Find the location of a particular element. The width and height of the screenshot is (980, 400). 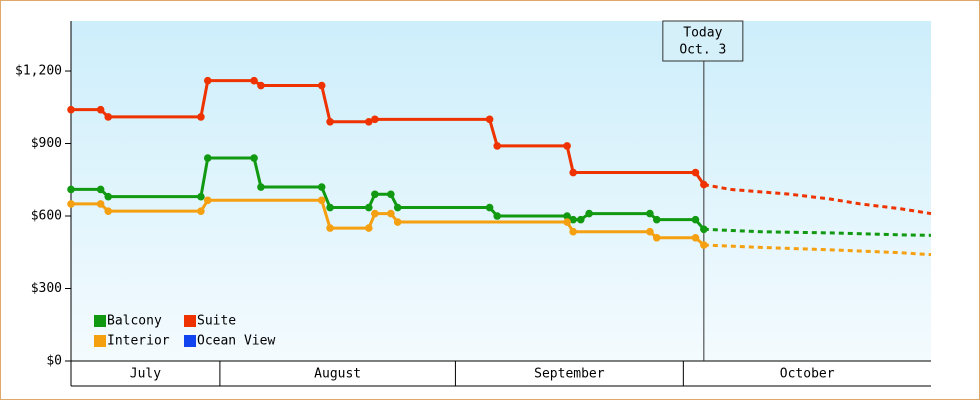

legend-label: Balcony is located at coordinates (134, 321).